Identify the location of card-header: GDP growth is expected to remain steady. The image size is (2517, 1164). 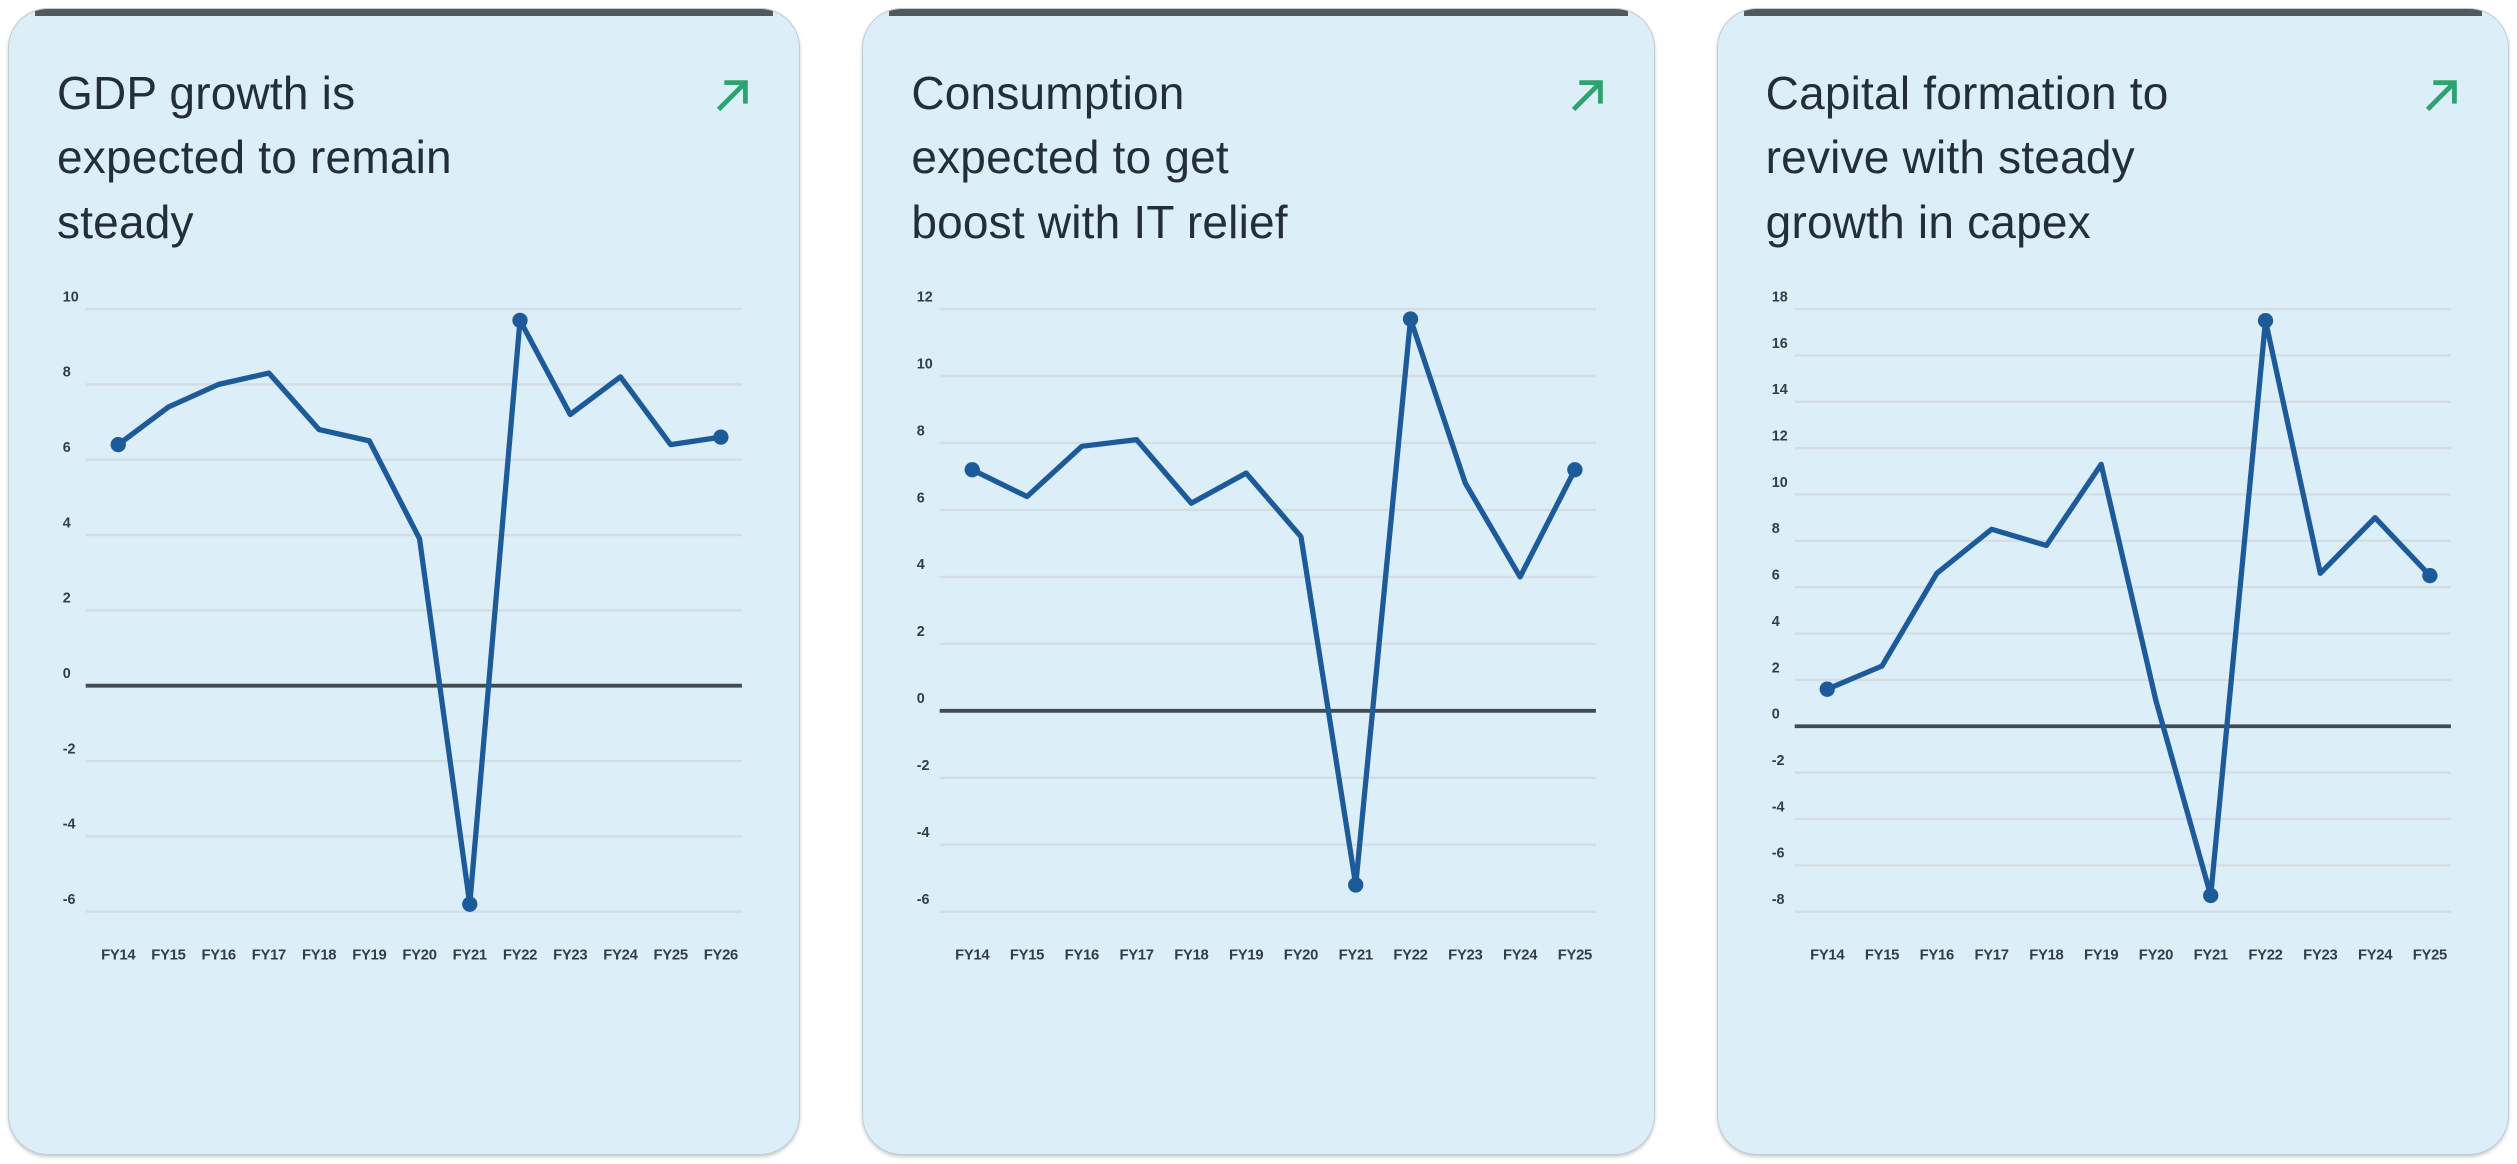
(406, 157).